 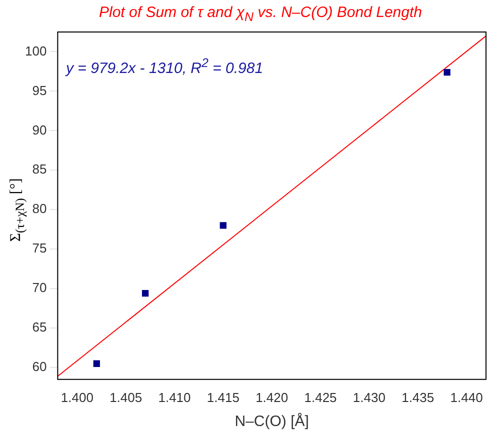 I want to click on y-tick-label: 85, so click(x=39, y=169).